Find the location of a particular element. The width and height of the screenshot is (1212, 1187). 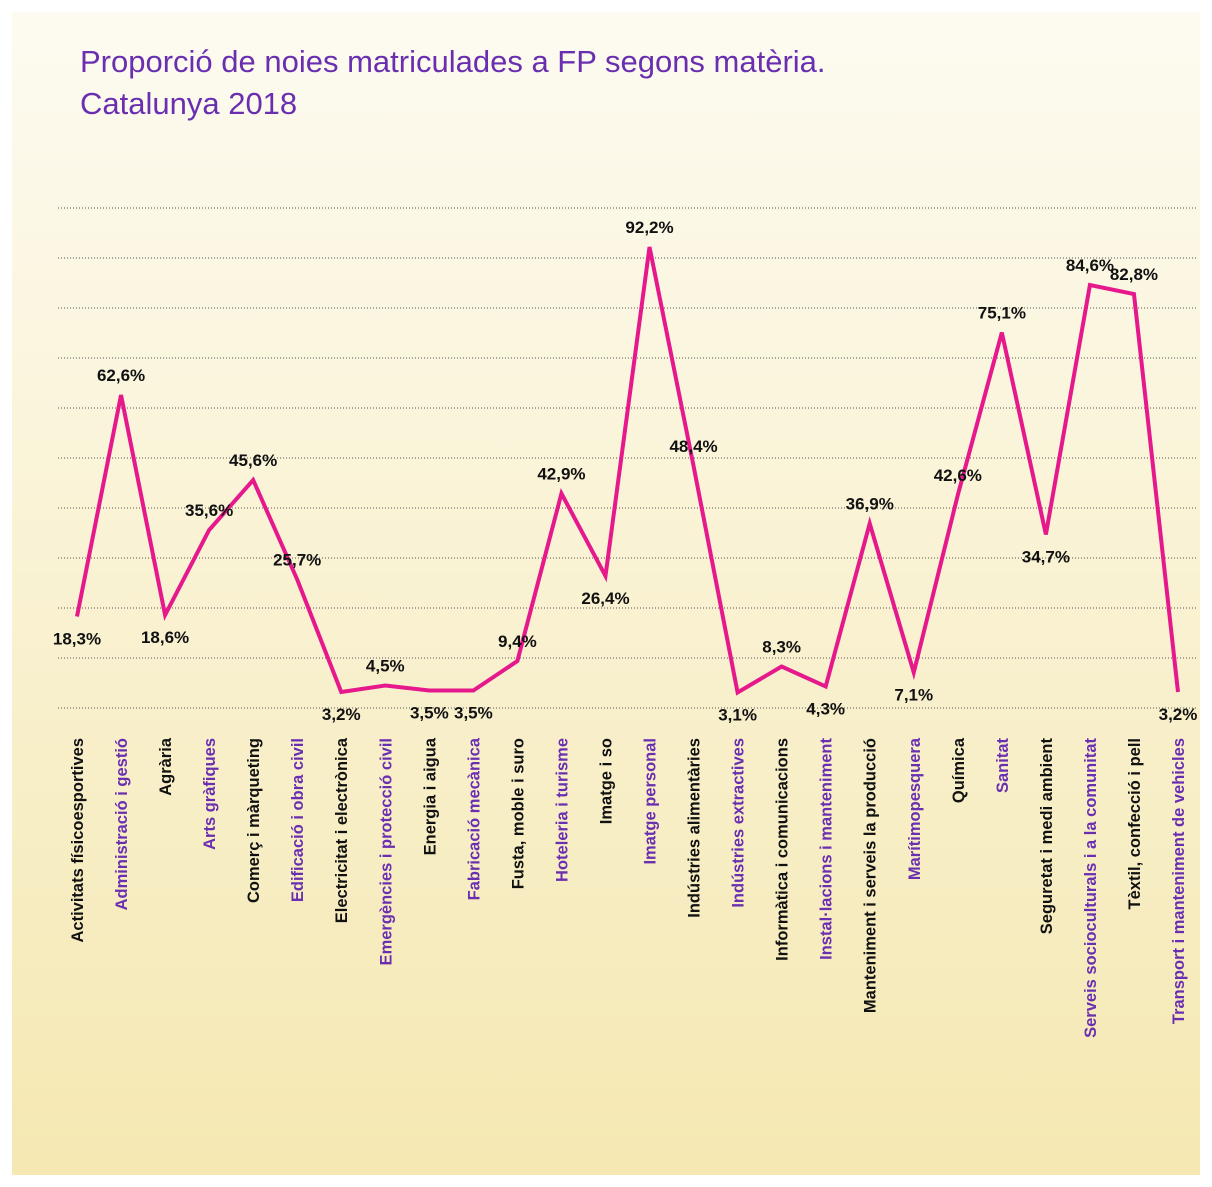

x-tick-label: Hoteleria i turisme is located at coordinates (562, 810).